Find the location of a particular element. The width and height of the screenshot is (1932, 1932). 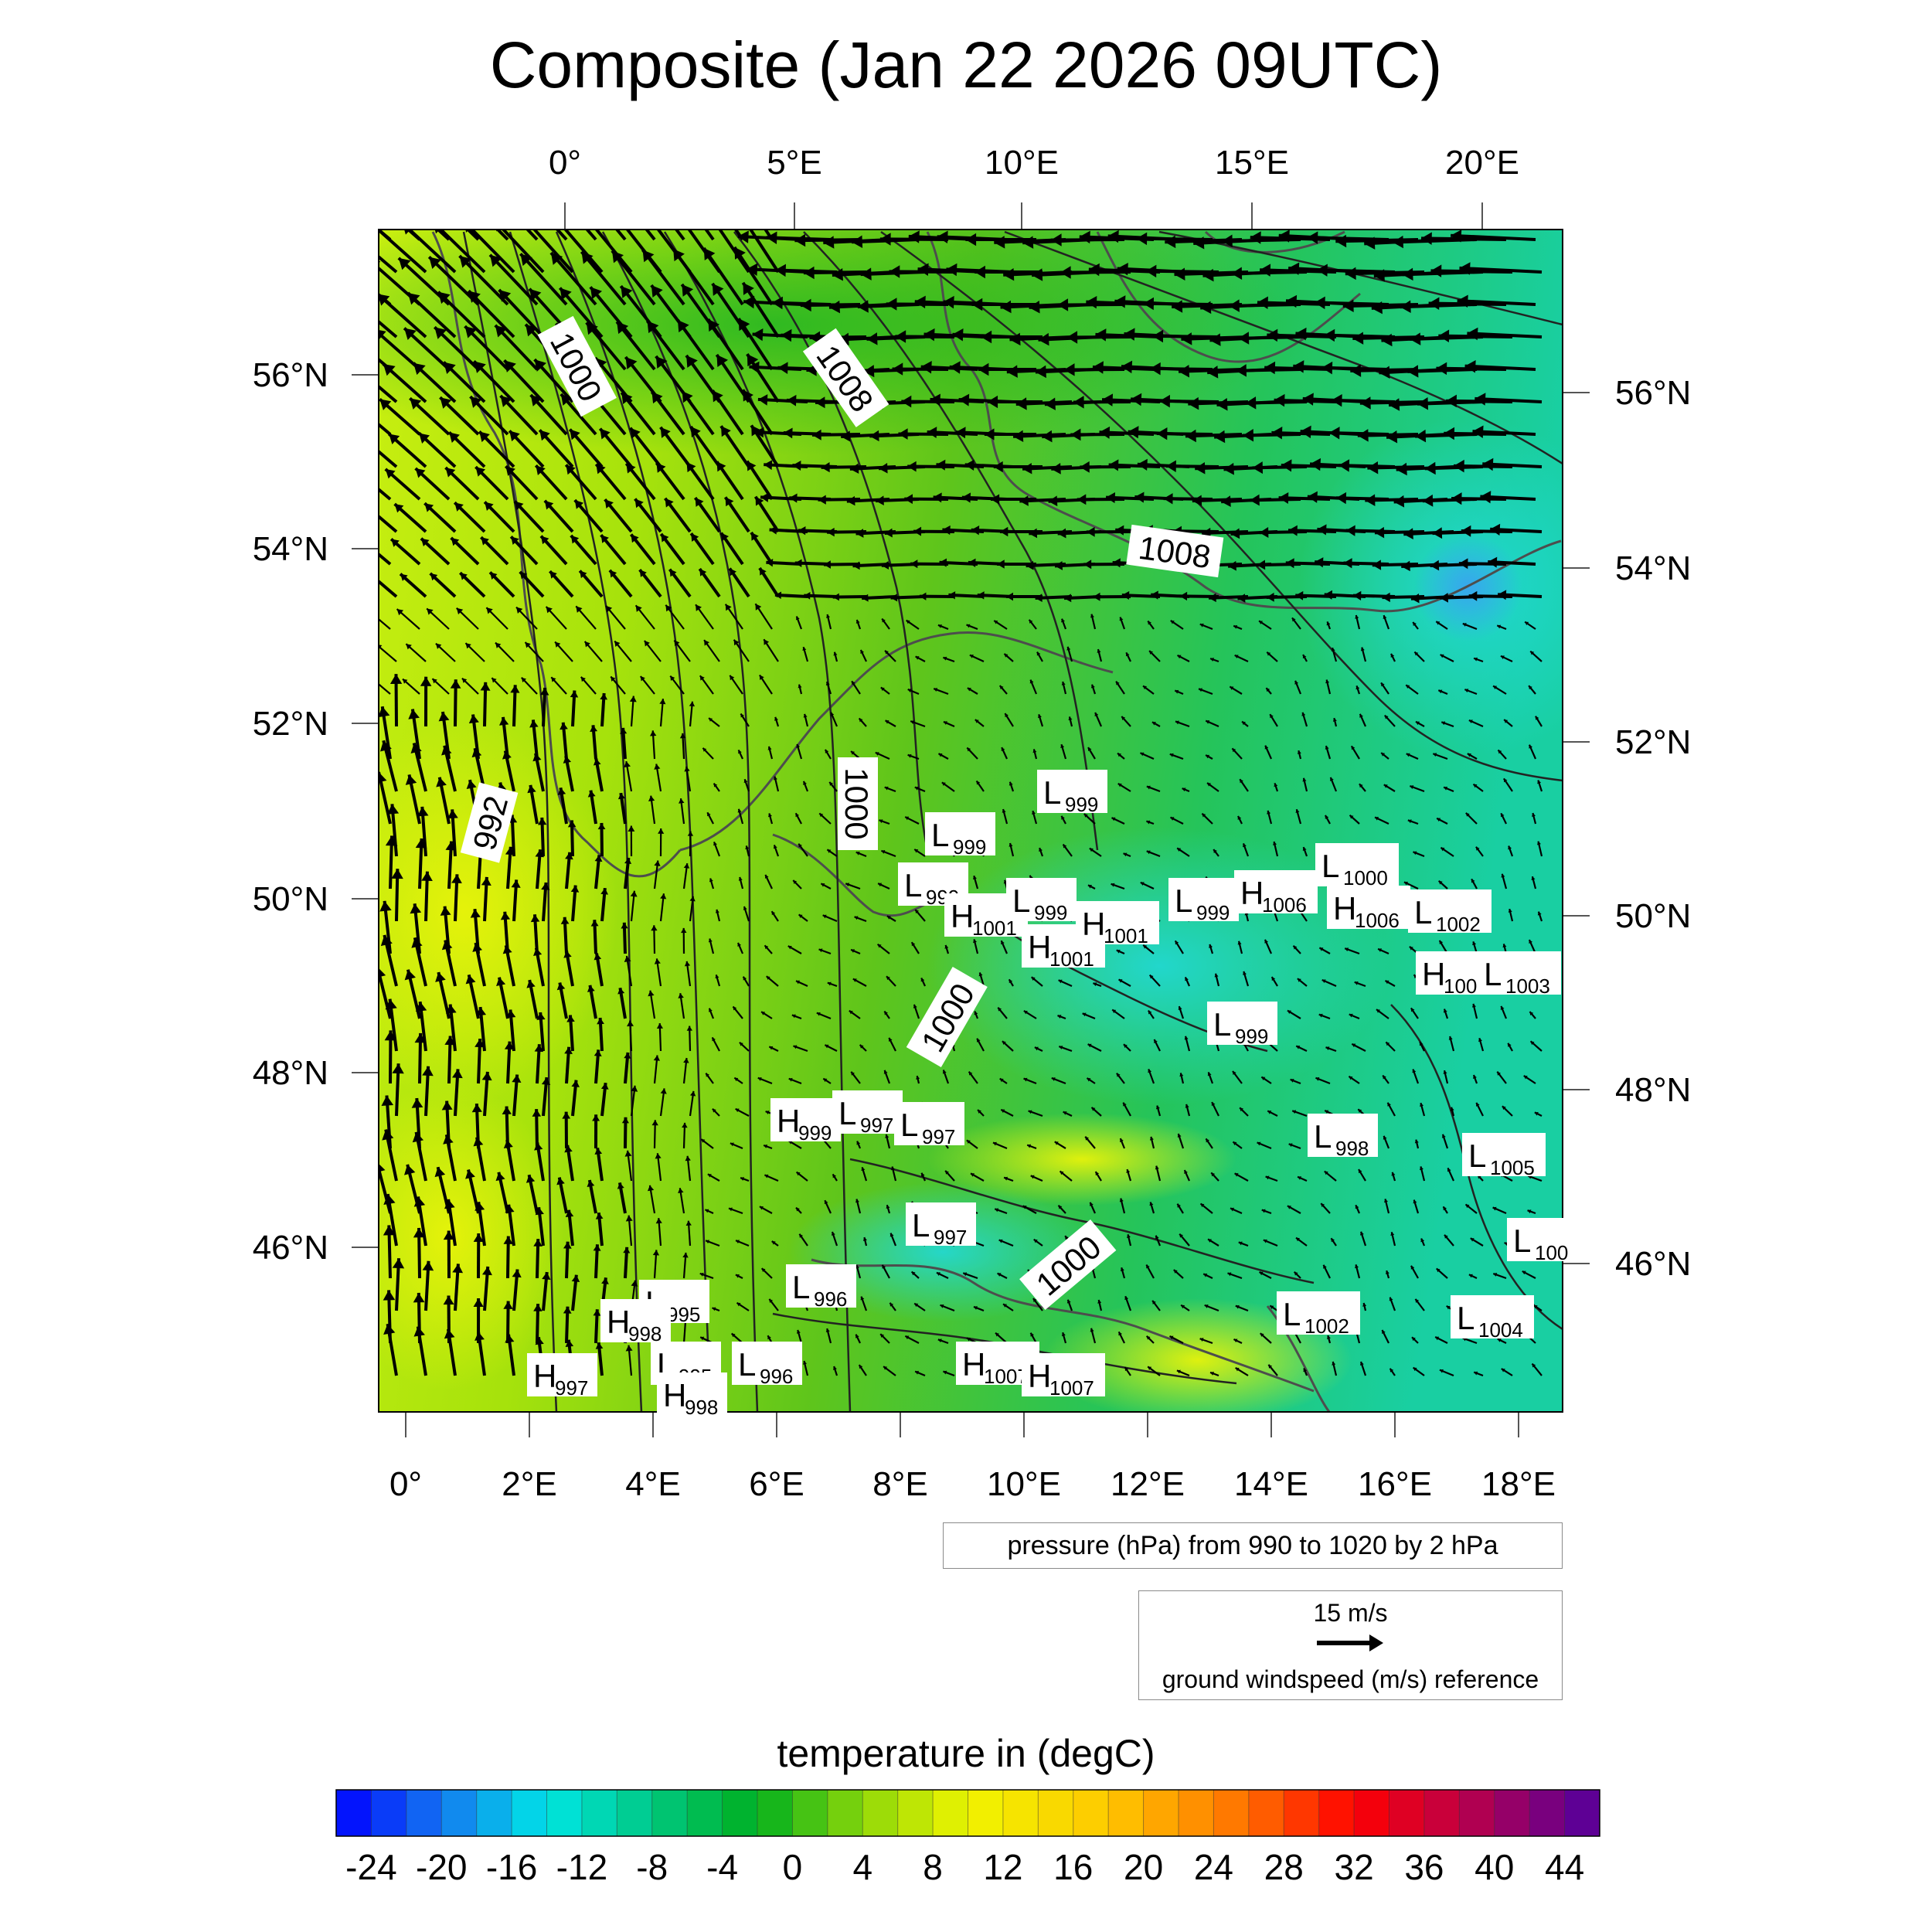

svg-text: L is located at coordinates (801, 1287).